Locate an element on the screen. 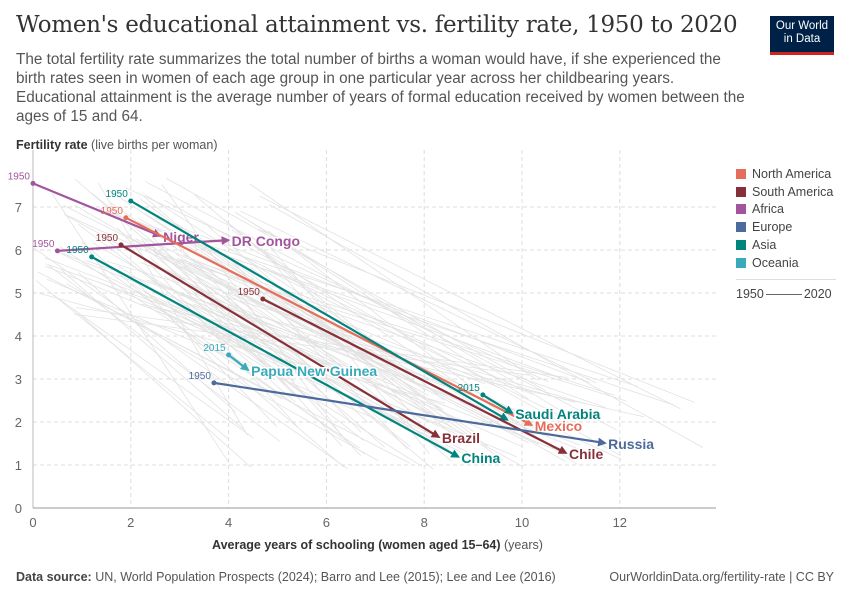 Image resolution: width=850 pixels, height=600 pixels. owid-logo: Our World in Data is located at coordinates (802, 35).